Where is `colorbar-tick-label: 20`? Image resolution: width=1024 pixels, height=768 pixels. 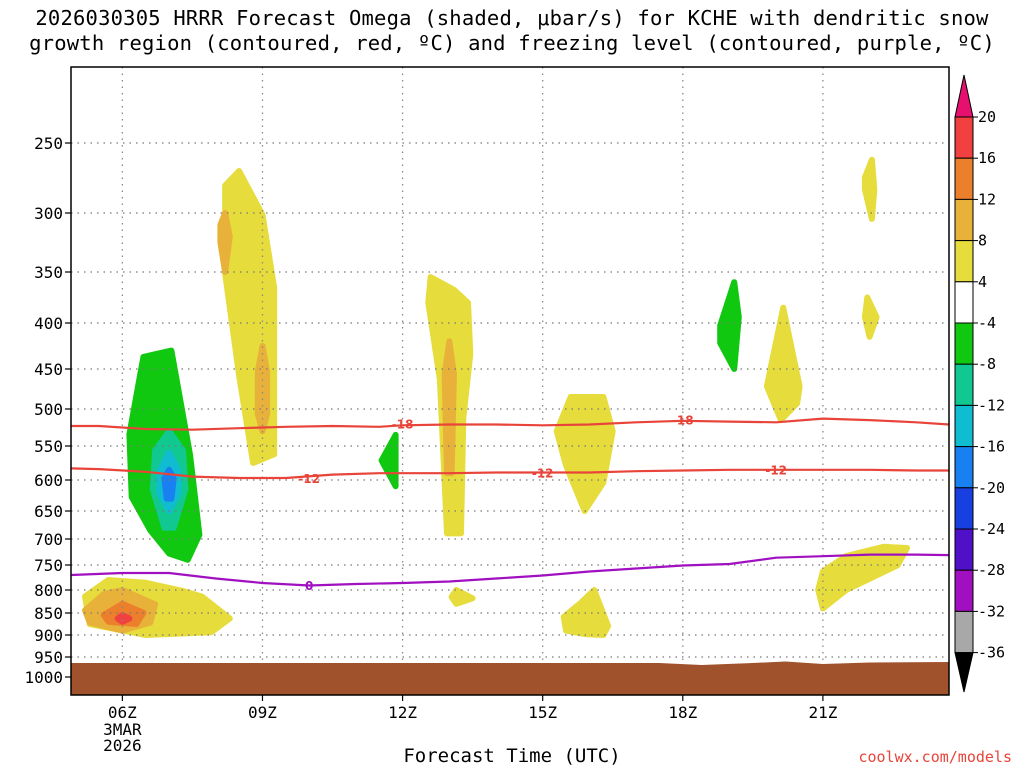 colorbar-tick-label: 20 is located at coordinates (987, 117).